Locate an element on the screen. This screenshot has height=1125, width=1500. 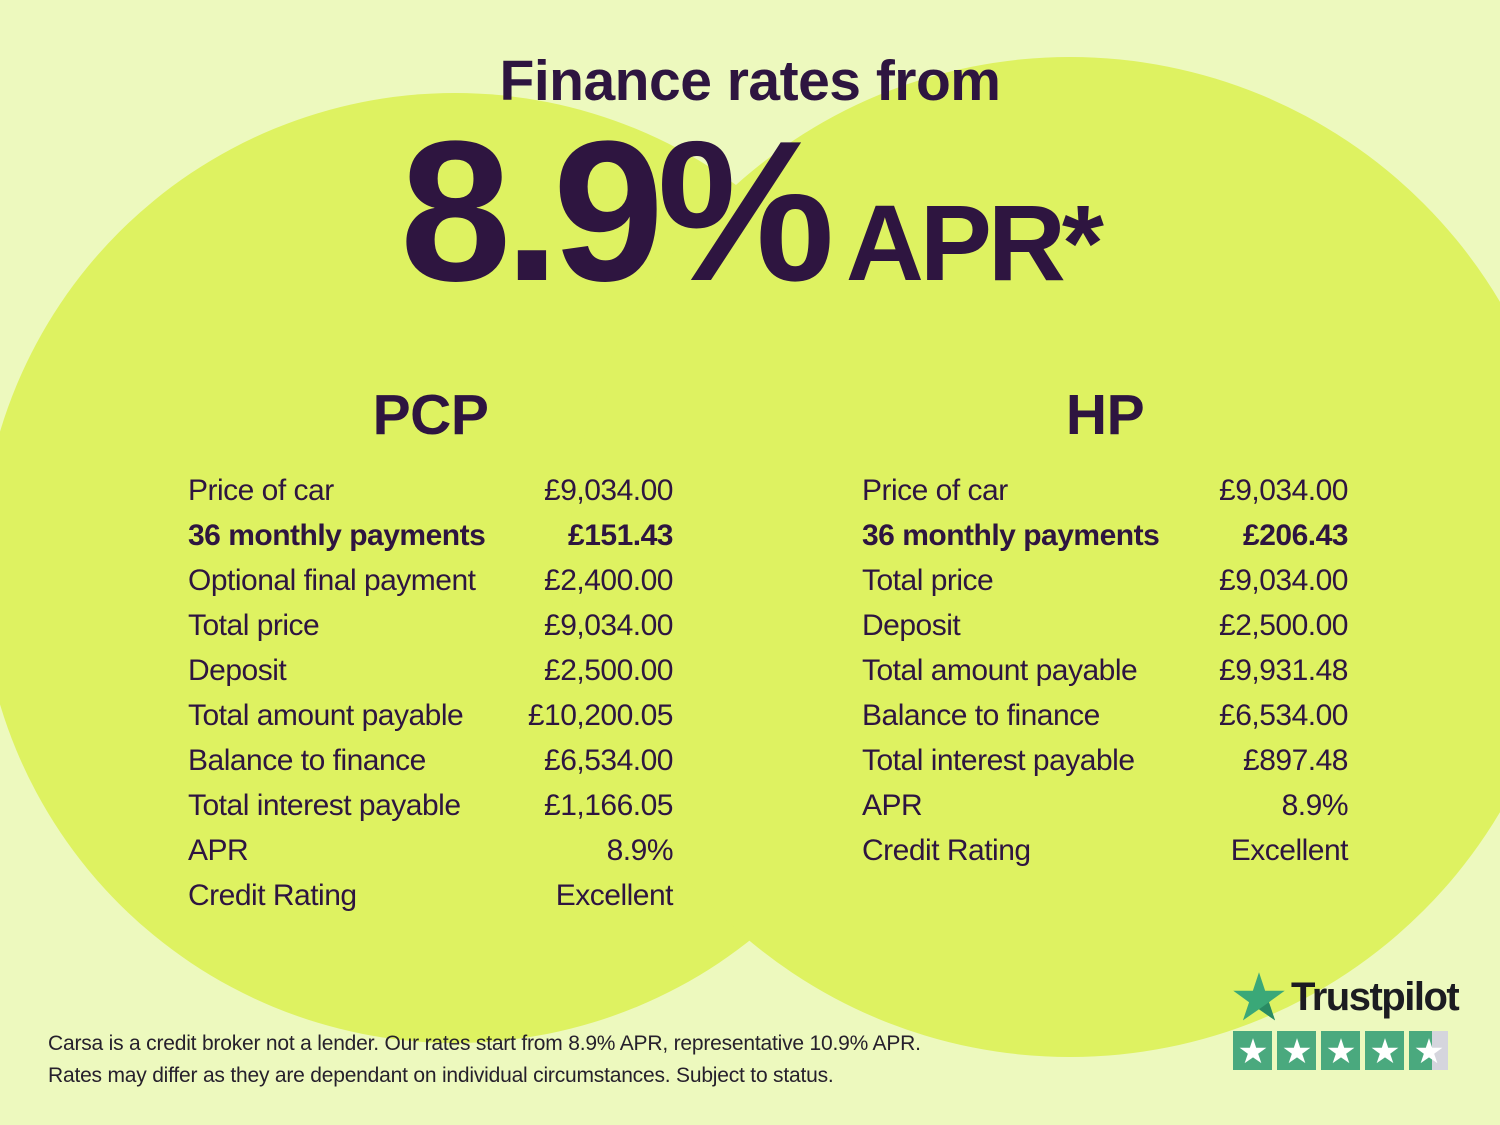
page-title: Finance rates from is located at coordinates (750, 81).